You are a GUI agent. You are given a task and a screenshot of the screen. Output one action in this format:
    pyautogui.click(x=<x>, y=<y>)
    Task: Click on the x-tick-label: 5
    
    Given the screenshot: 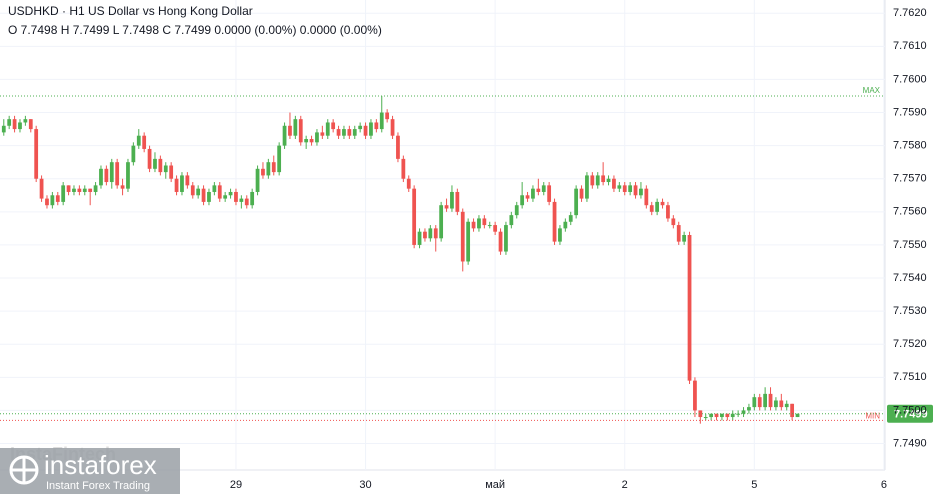 What is the action you would take?
    pyautogui.click(x=754, y=485)
    